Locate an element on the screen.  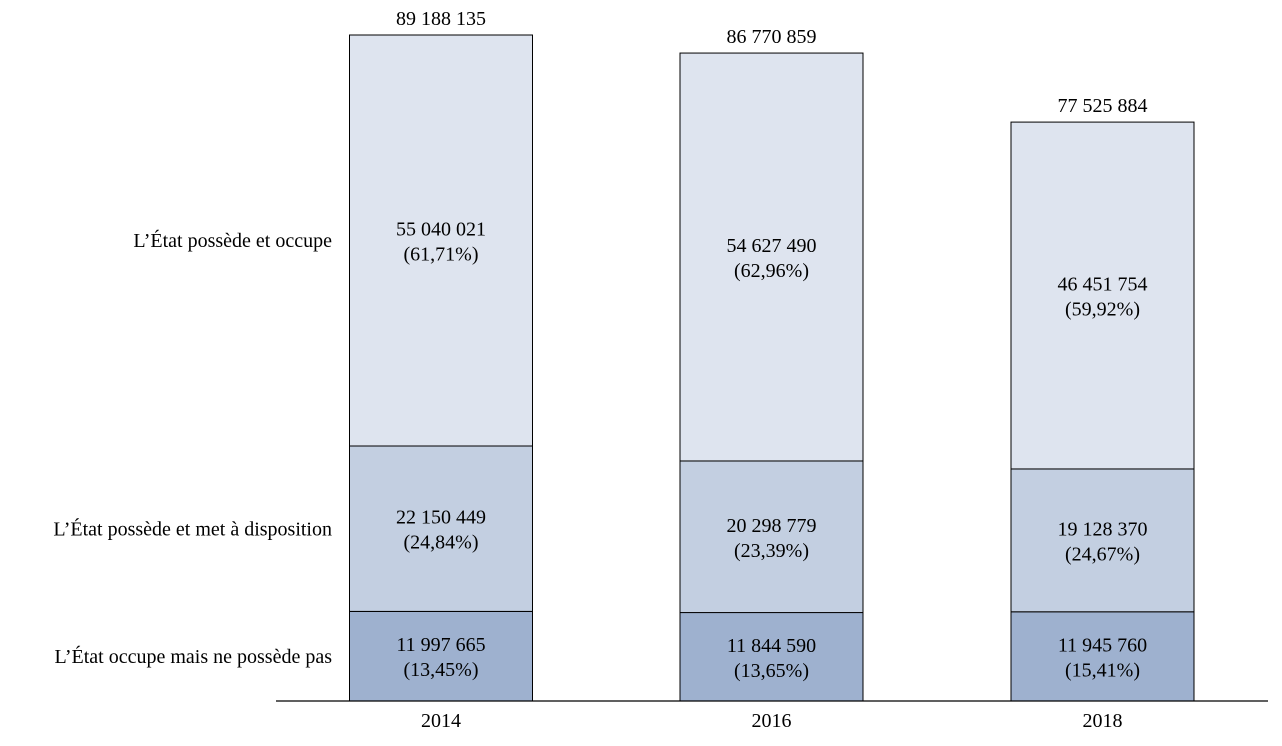
bar-segment-2016-s0 is located at coordinates (771, 657).